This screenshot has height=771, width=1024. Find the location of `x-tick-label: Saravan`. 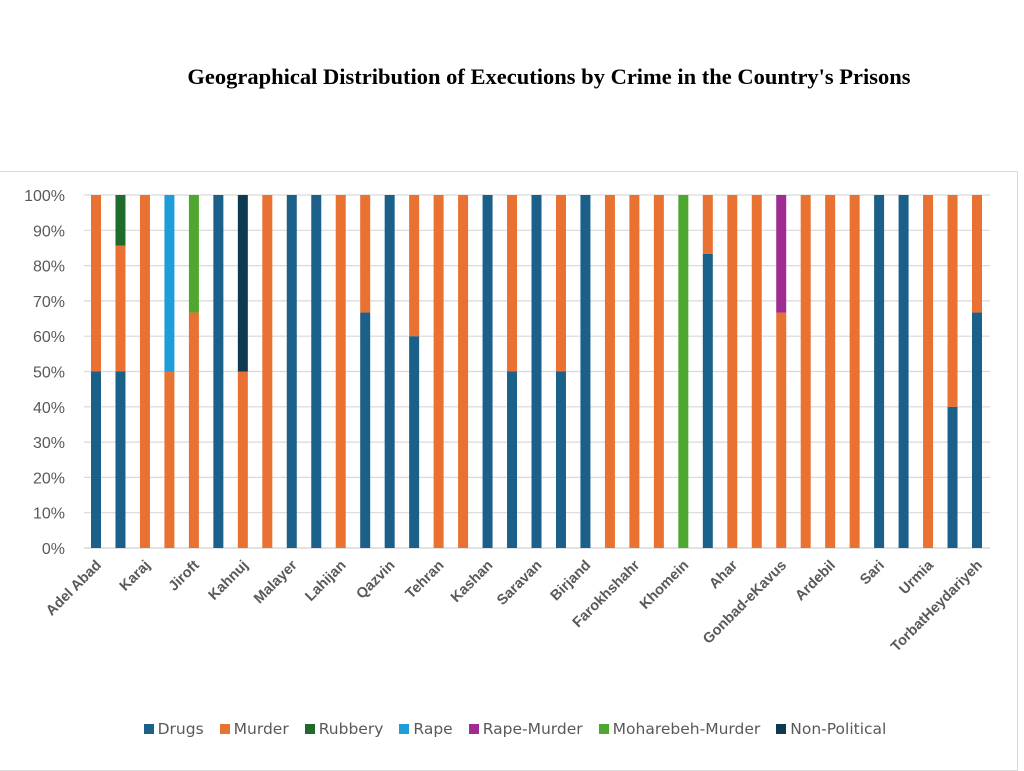

x-tick-label: Saravan is located at coordinates (519, 583).